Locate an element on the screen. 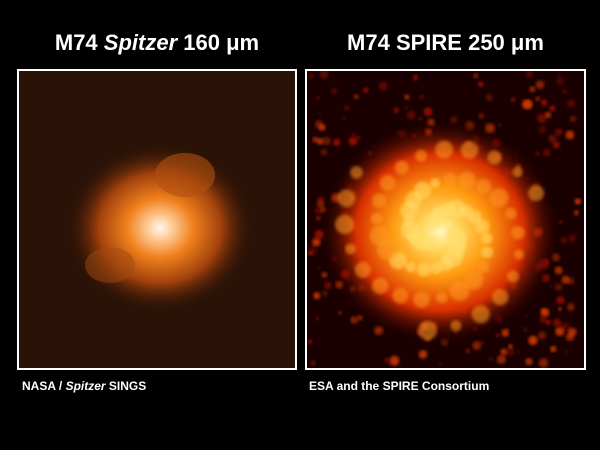  right-credit: ESA and the SPIRE Consortium is located at coordinates (399, 386).